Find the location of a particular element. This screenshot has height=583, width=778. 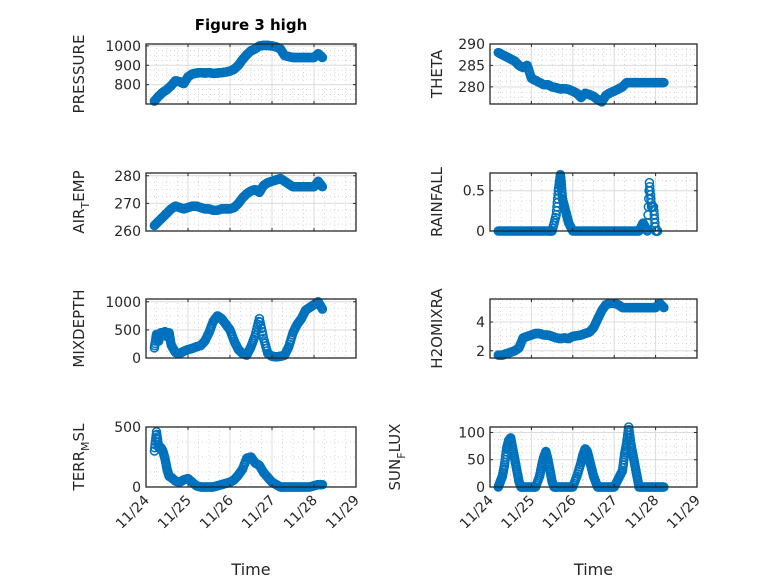

subplot-pressure: 800 900 1000 PRESSURE is located at coordinates (213, 74).